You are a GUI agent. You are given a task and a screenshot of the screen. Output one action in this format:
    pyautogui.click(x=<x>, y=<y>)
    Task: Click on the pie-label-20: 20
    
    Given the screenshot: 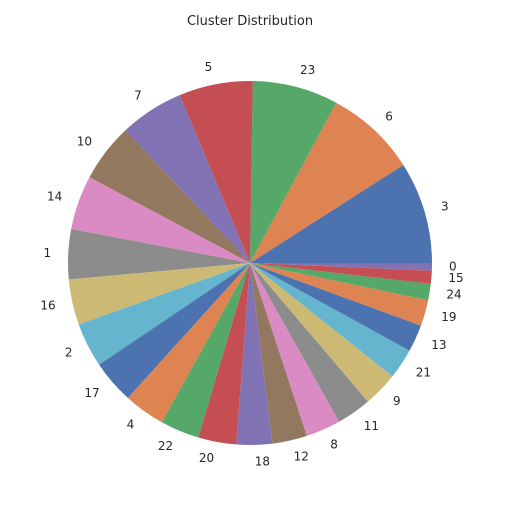 What is the action you would take?
    pyautogui.click(x=206, y=458)
    